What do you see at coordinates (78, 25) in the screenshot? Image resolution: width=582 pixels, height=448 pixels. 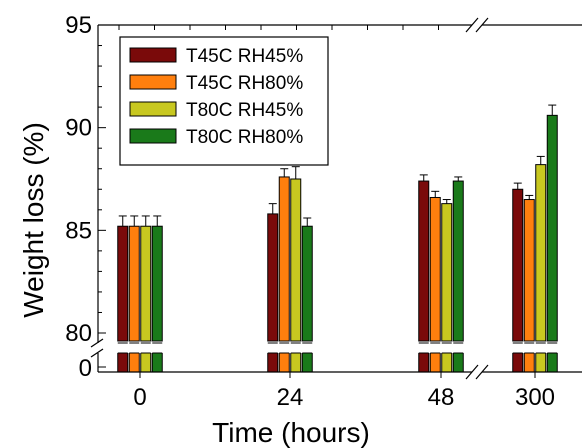 I see `y-tick-label: 95` at bounding box center [78, 25].